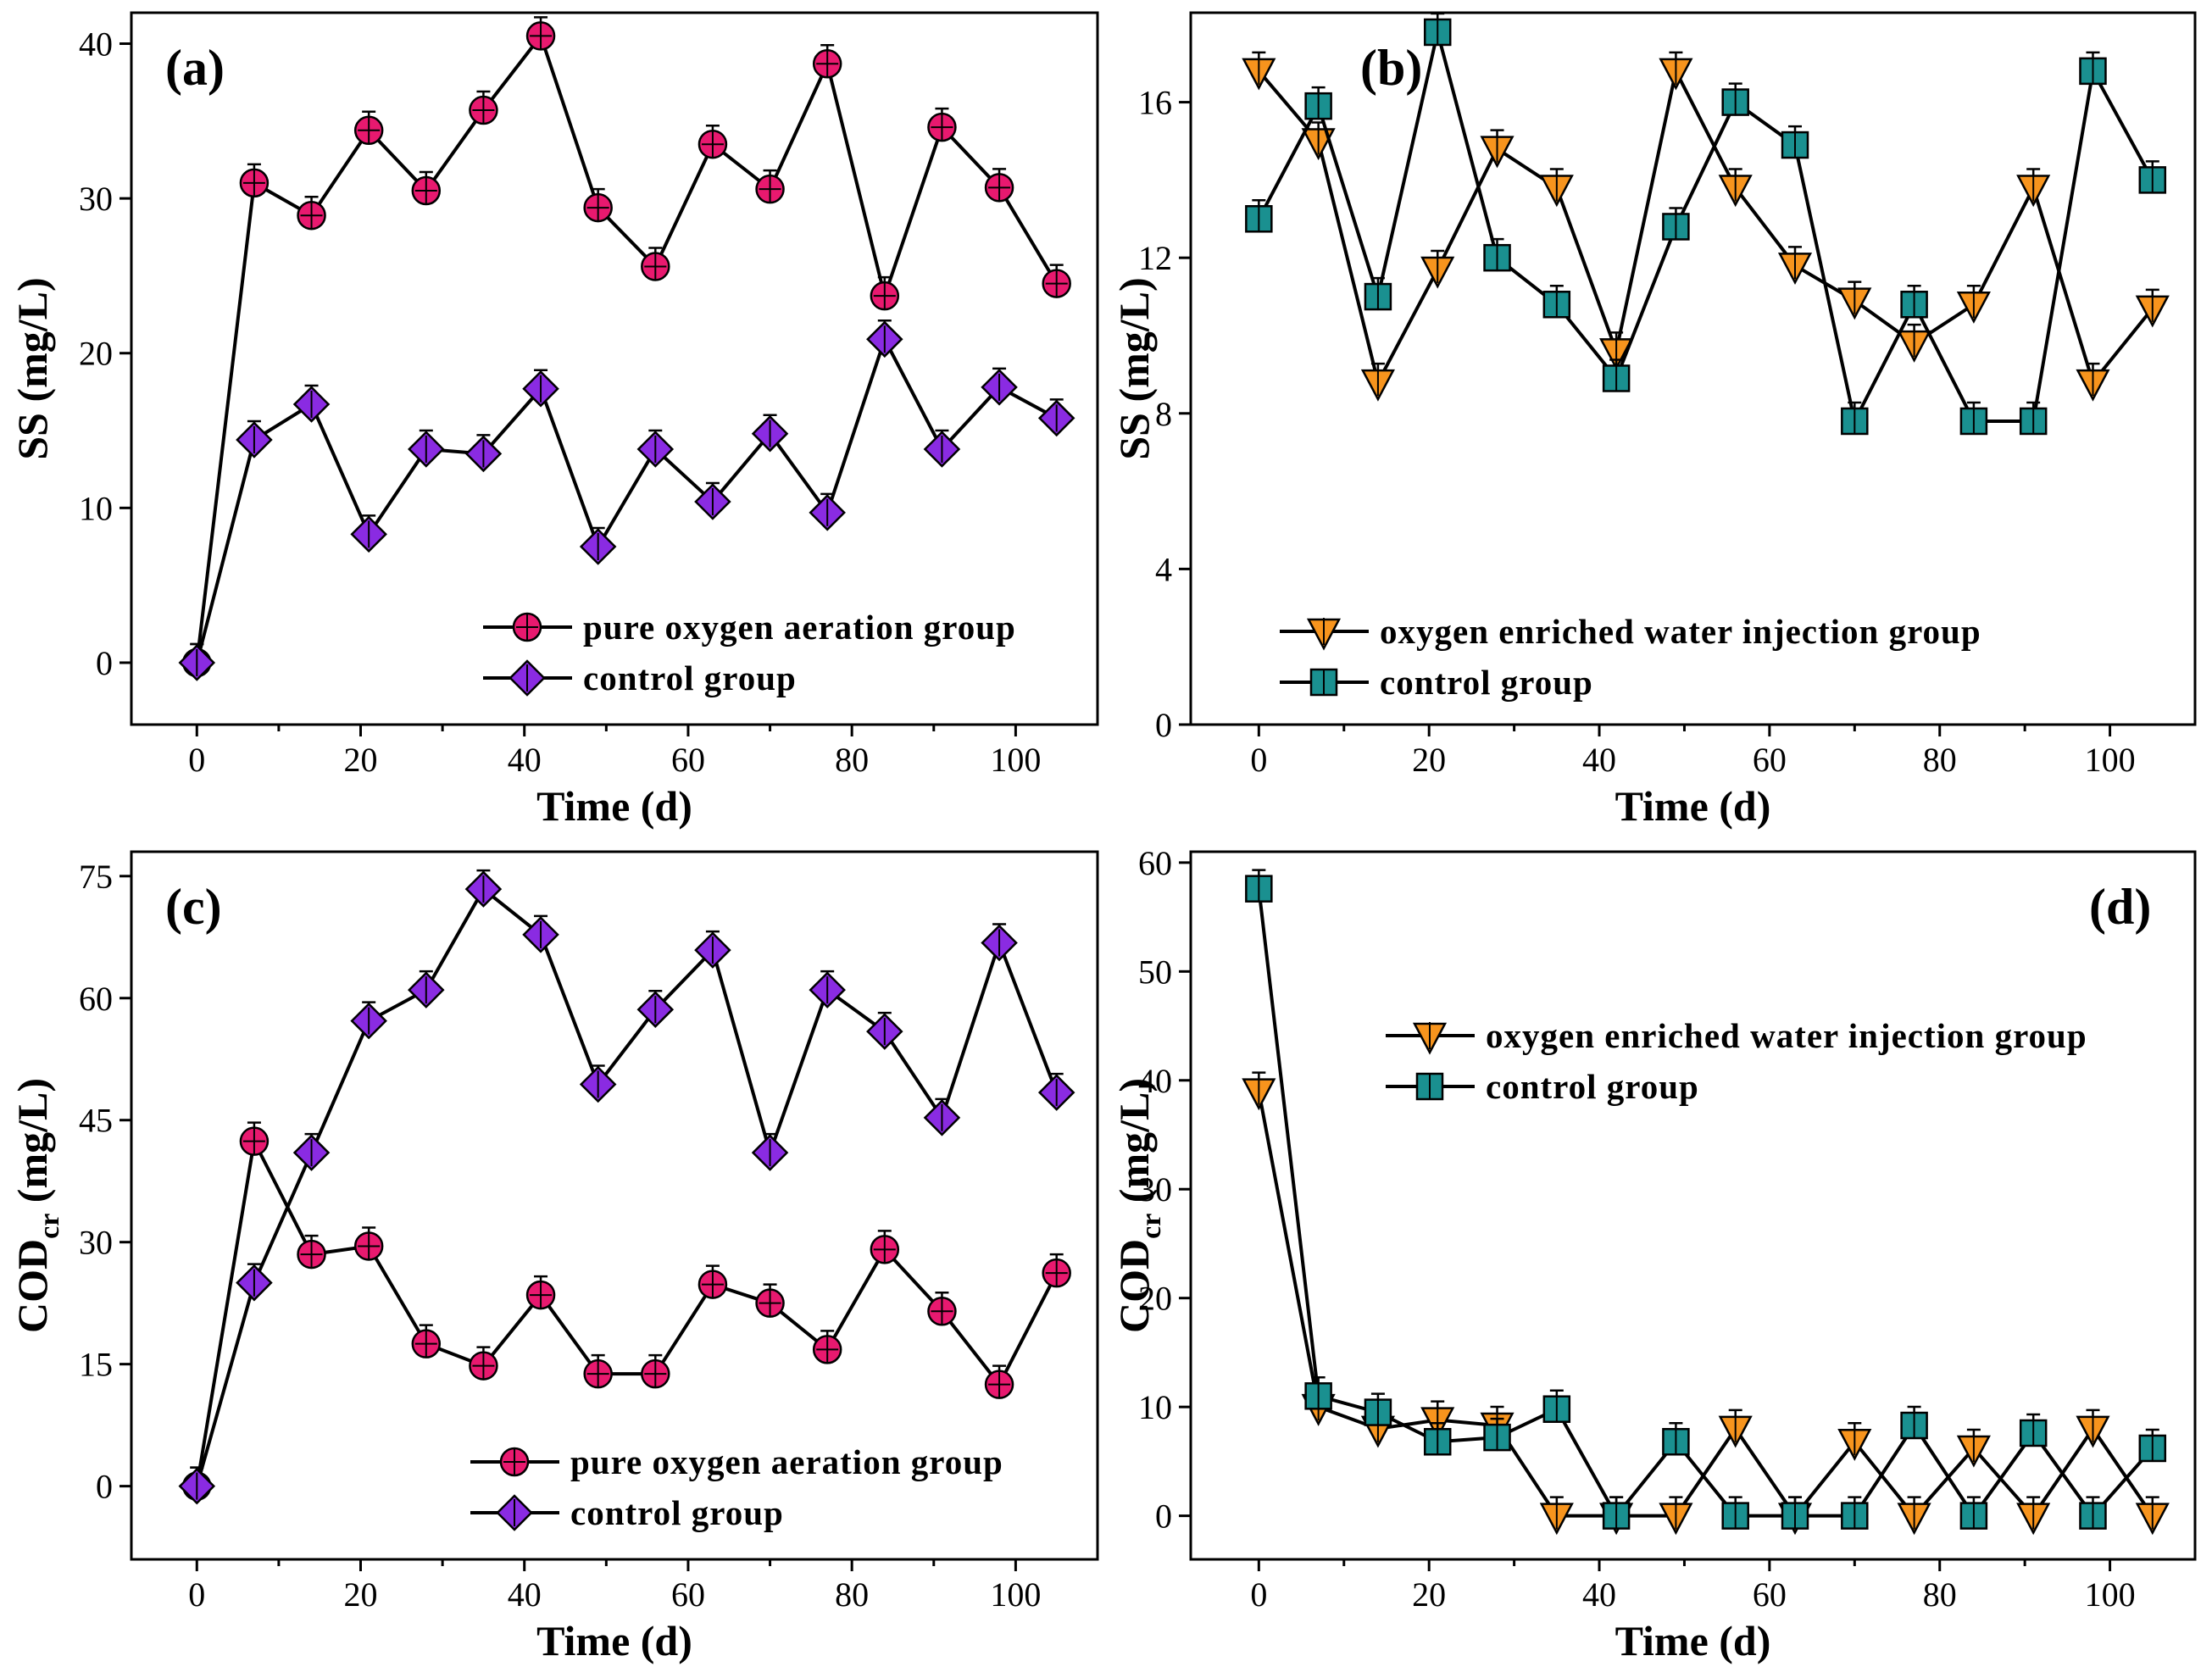  What do you see at coordinates (96, 877) in the screenshot?
I see `y-tick-label: 75` at bounding box center [96, 877].